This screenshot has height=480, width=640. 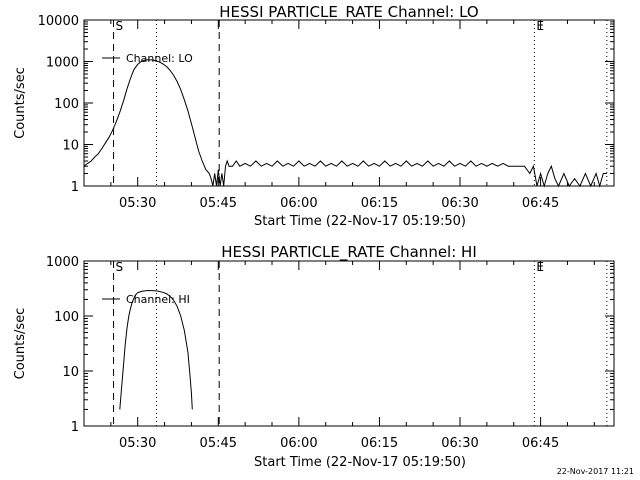 I want to click on date-stamp: 22-Nov-2017 11:21, so click(x=595, y=471).